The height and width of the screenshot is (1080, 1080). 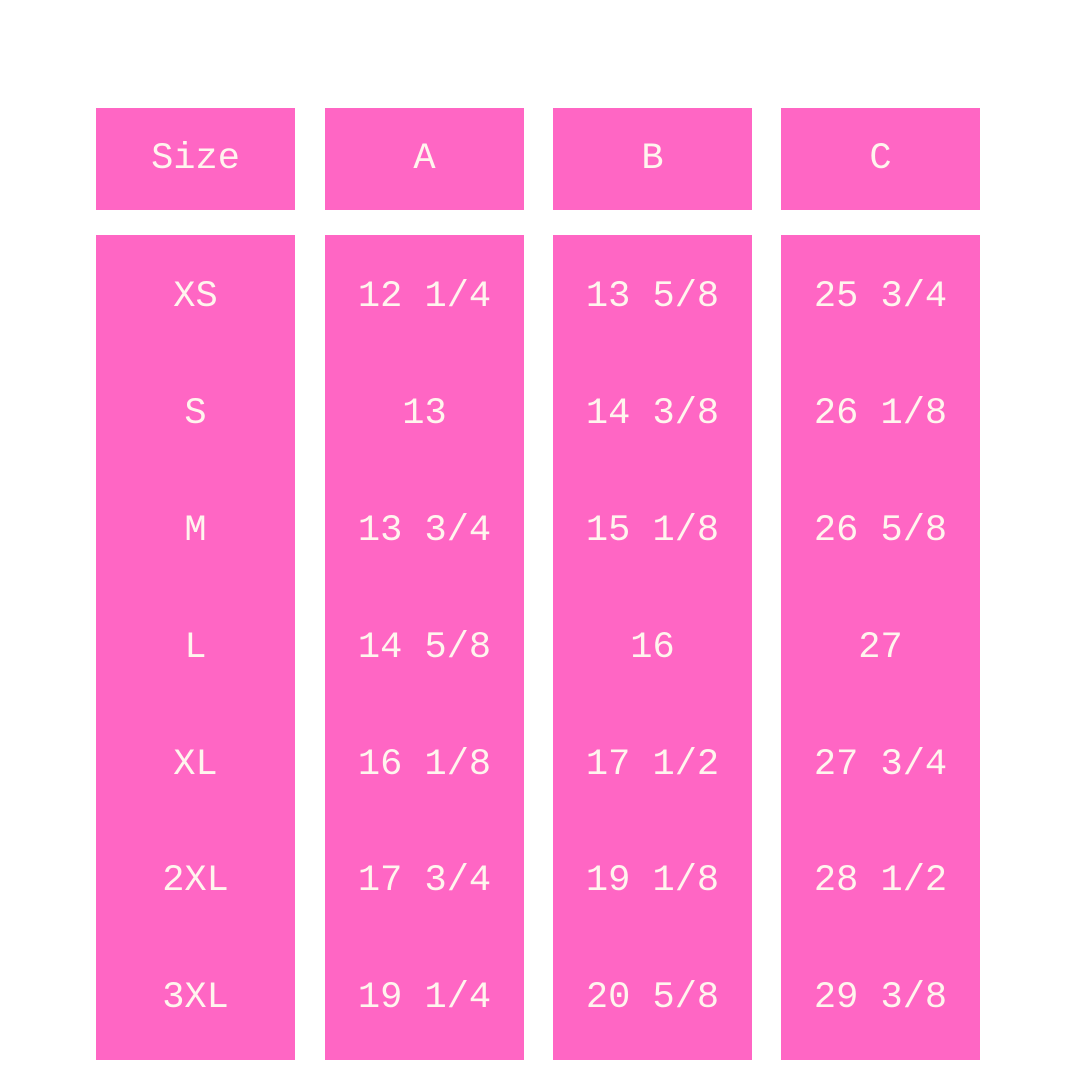 I want to click on table-cell: 16 1/8, so click(x=424, y=765).